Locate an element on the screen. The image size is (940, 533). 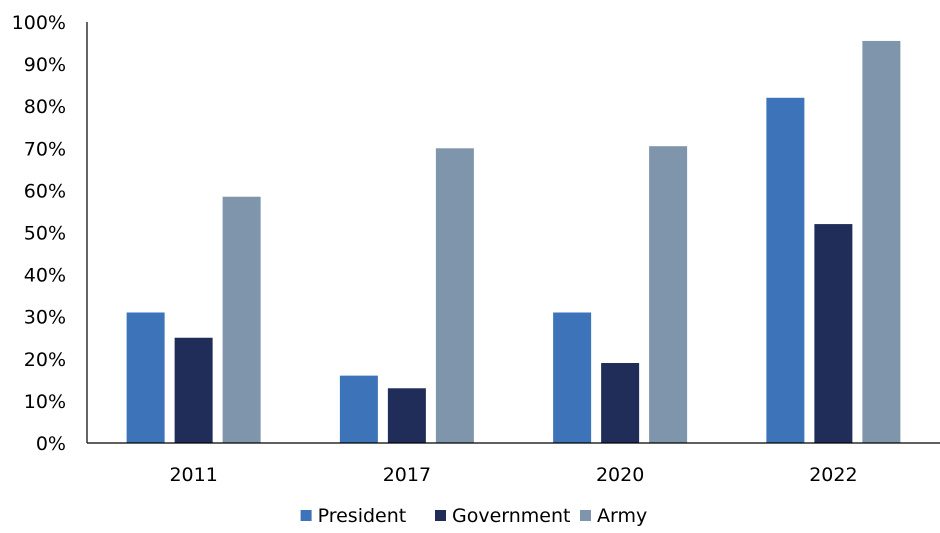
y-tick-label: 40% is located at coordinates (45, 276).